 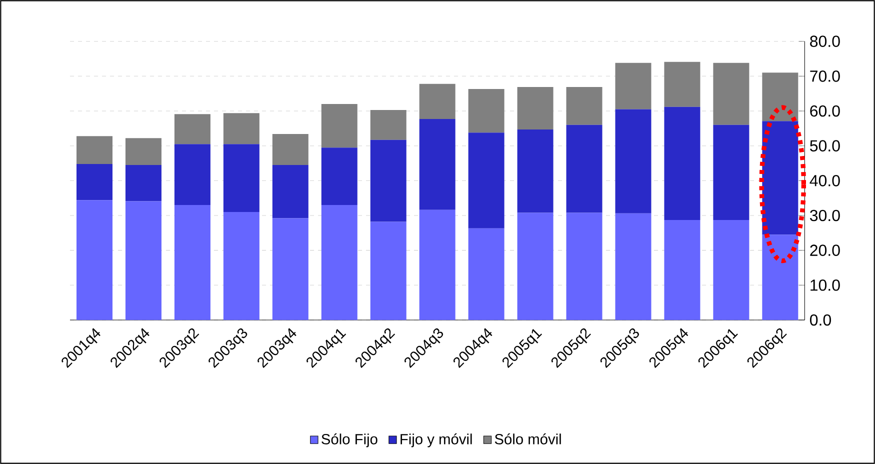 What do you see at coordinates (825, 111) in the screenshot?
I see `y-tick-label: 60.0` at bounding box center [825, 111].